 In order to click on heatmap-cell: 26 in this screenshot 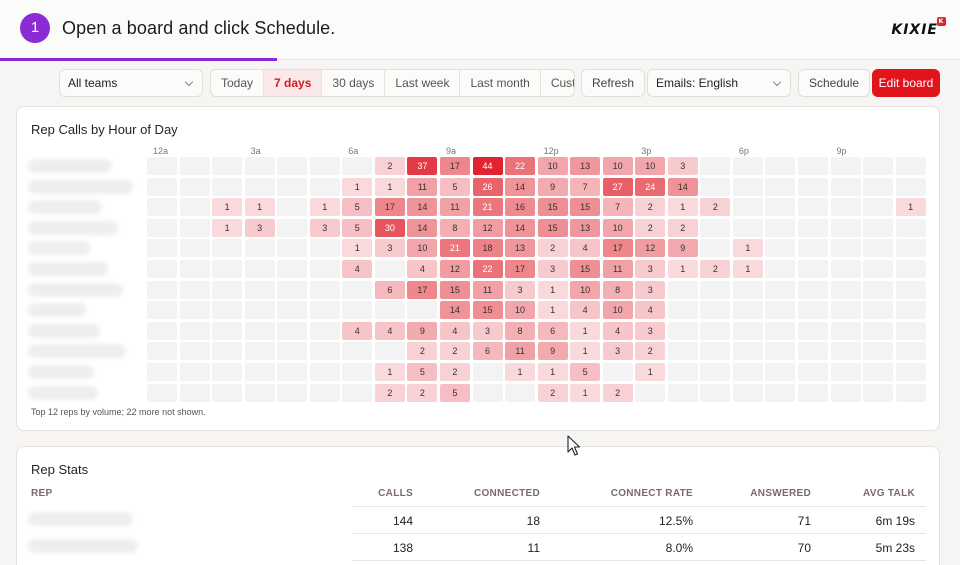, I will do `click(487, 186)`.